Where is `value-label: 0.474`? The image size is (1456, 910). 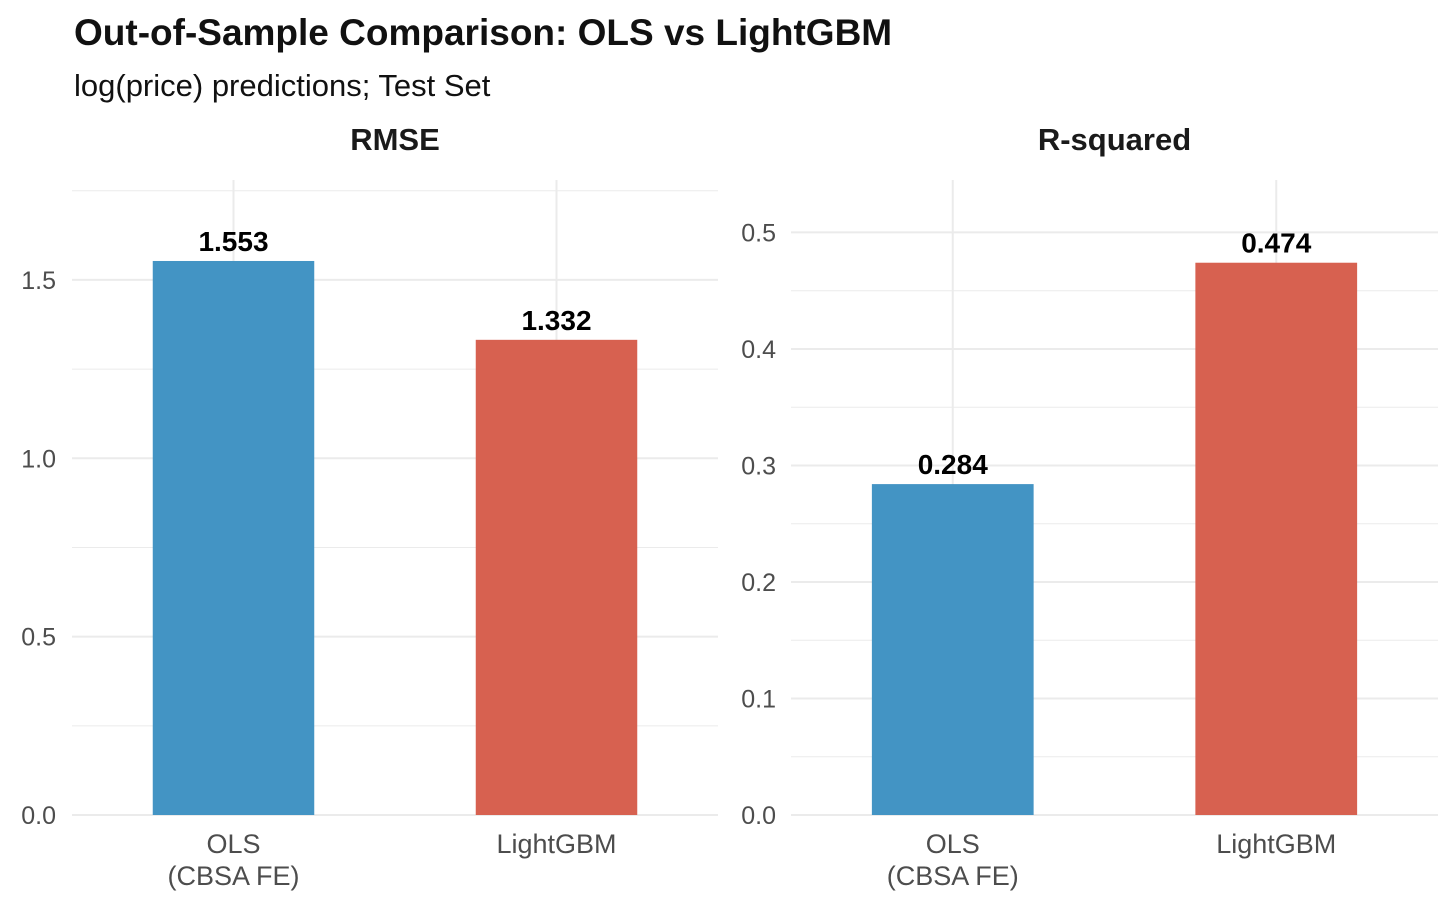 value-label: 0.474 is located at coordinates (1276, 243).